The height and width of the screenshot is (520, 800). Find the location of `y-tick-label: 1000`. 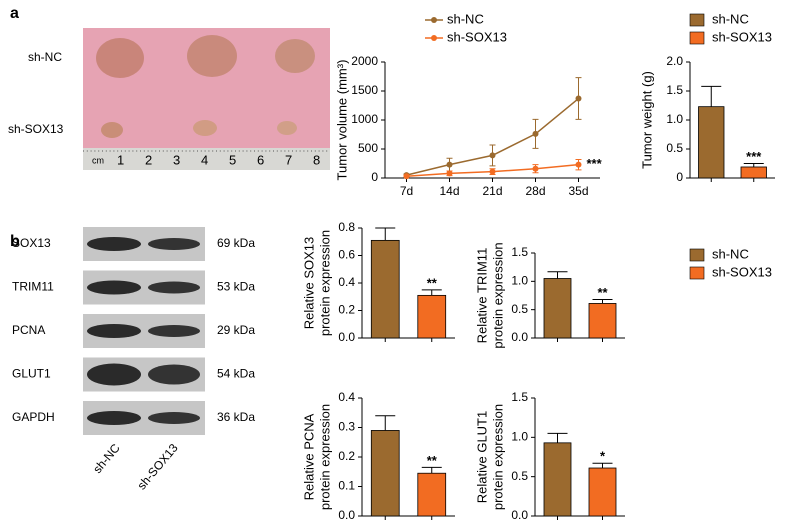

y-tick-label: 1000 is located at coordinates (364, 119).